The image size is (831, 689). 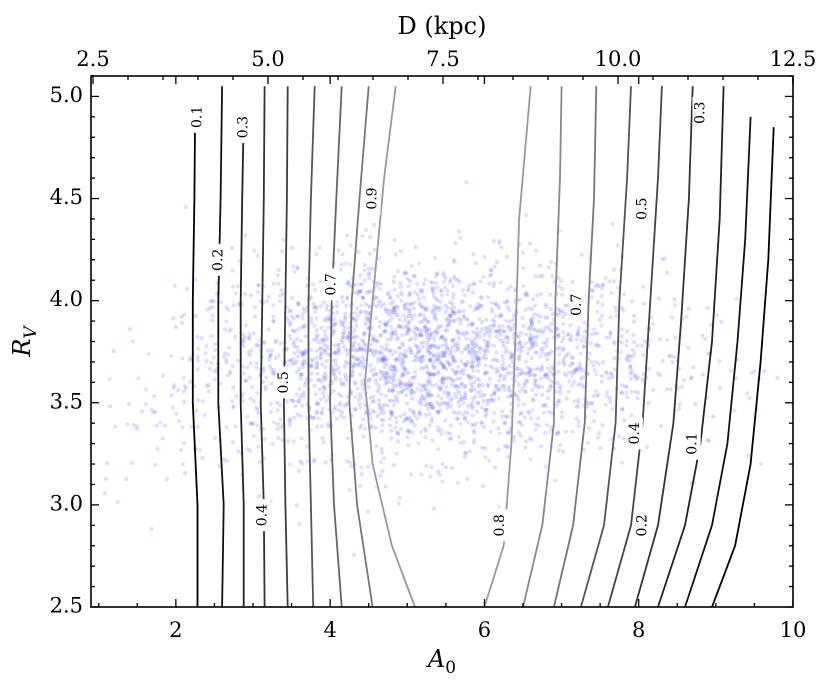 I want to click on contour-label: 0.9, so click(x=373, y=198).